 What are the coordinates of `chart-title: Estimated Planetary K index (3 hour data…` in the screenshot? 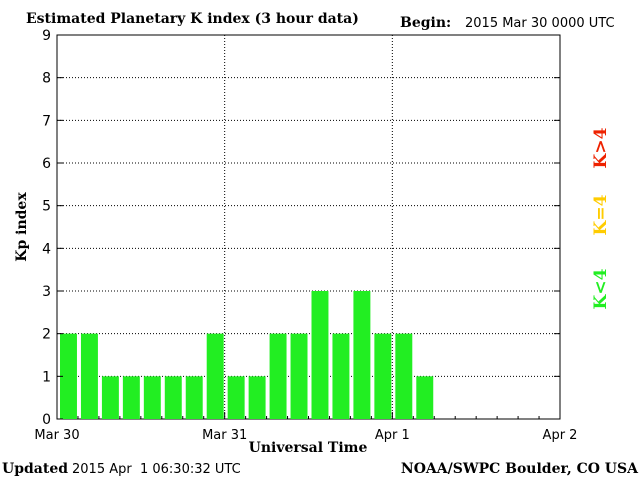 It's located at (192, 19).